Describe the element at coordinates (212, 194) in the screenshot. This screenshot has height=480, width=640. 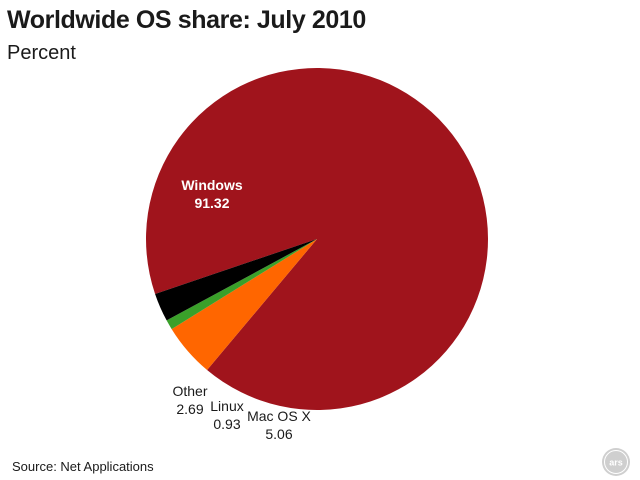
I see `slice-label-windows: Windows 91.32` at that location.